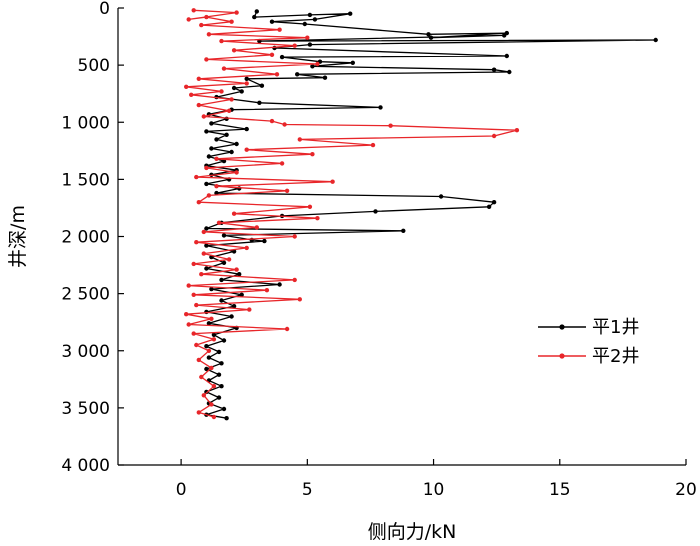  What do you see at coordinates (85, 295) in the screenshot?
I see `y-tick-label: 2 500` at bounding box center [85, 295].